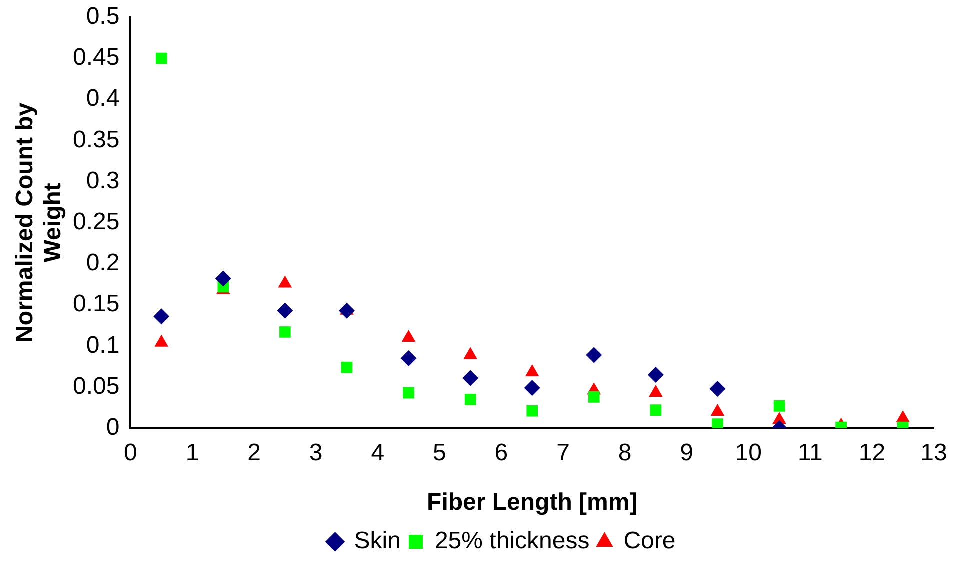 The width and height of the screenshot is (959, 564). I want to click on y-axis-title: Normalized Count by Weight, so click(39, 222).